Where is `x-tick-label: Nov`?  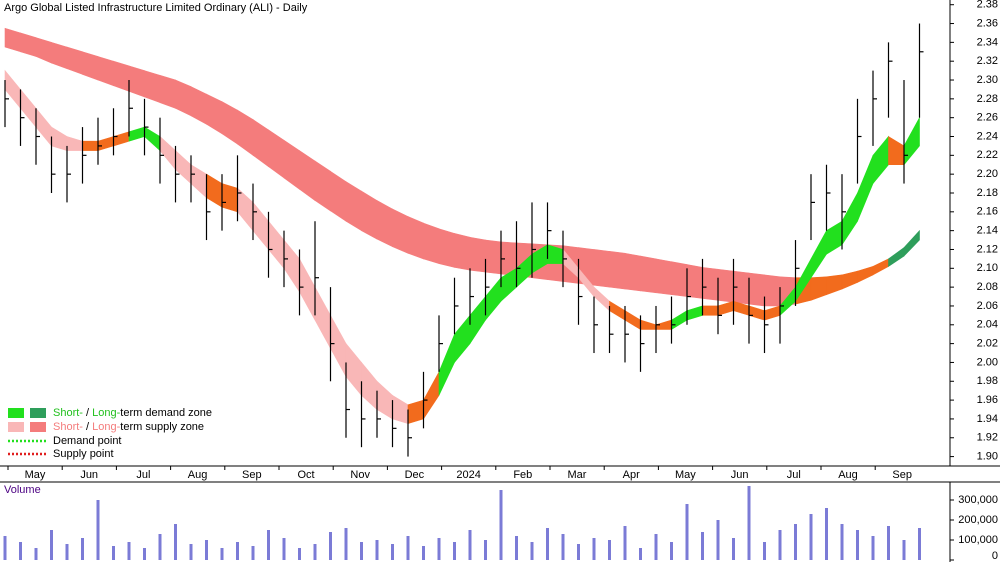
x-tick-label: Nov is located at coordinates (360, 475).